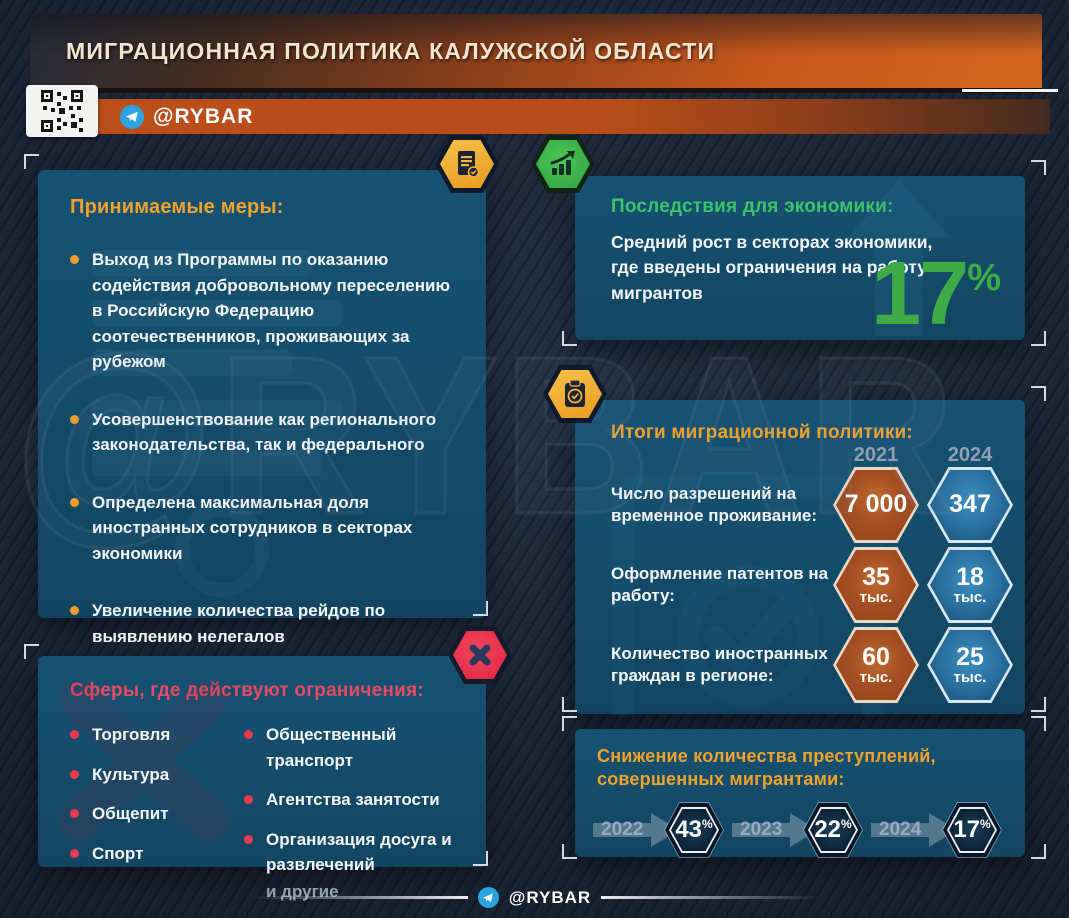 The image size is (1069, 918). What do you see at coordinates (118, 853) in the screenshot?
I see `sector-text: Спорт` at bounding box center [118, 853].